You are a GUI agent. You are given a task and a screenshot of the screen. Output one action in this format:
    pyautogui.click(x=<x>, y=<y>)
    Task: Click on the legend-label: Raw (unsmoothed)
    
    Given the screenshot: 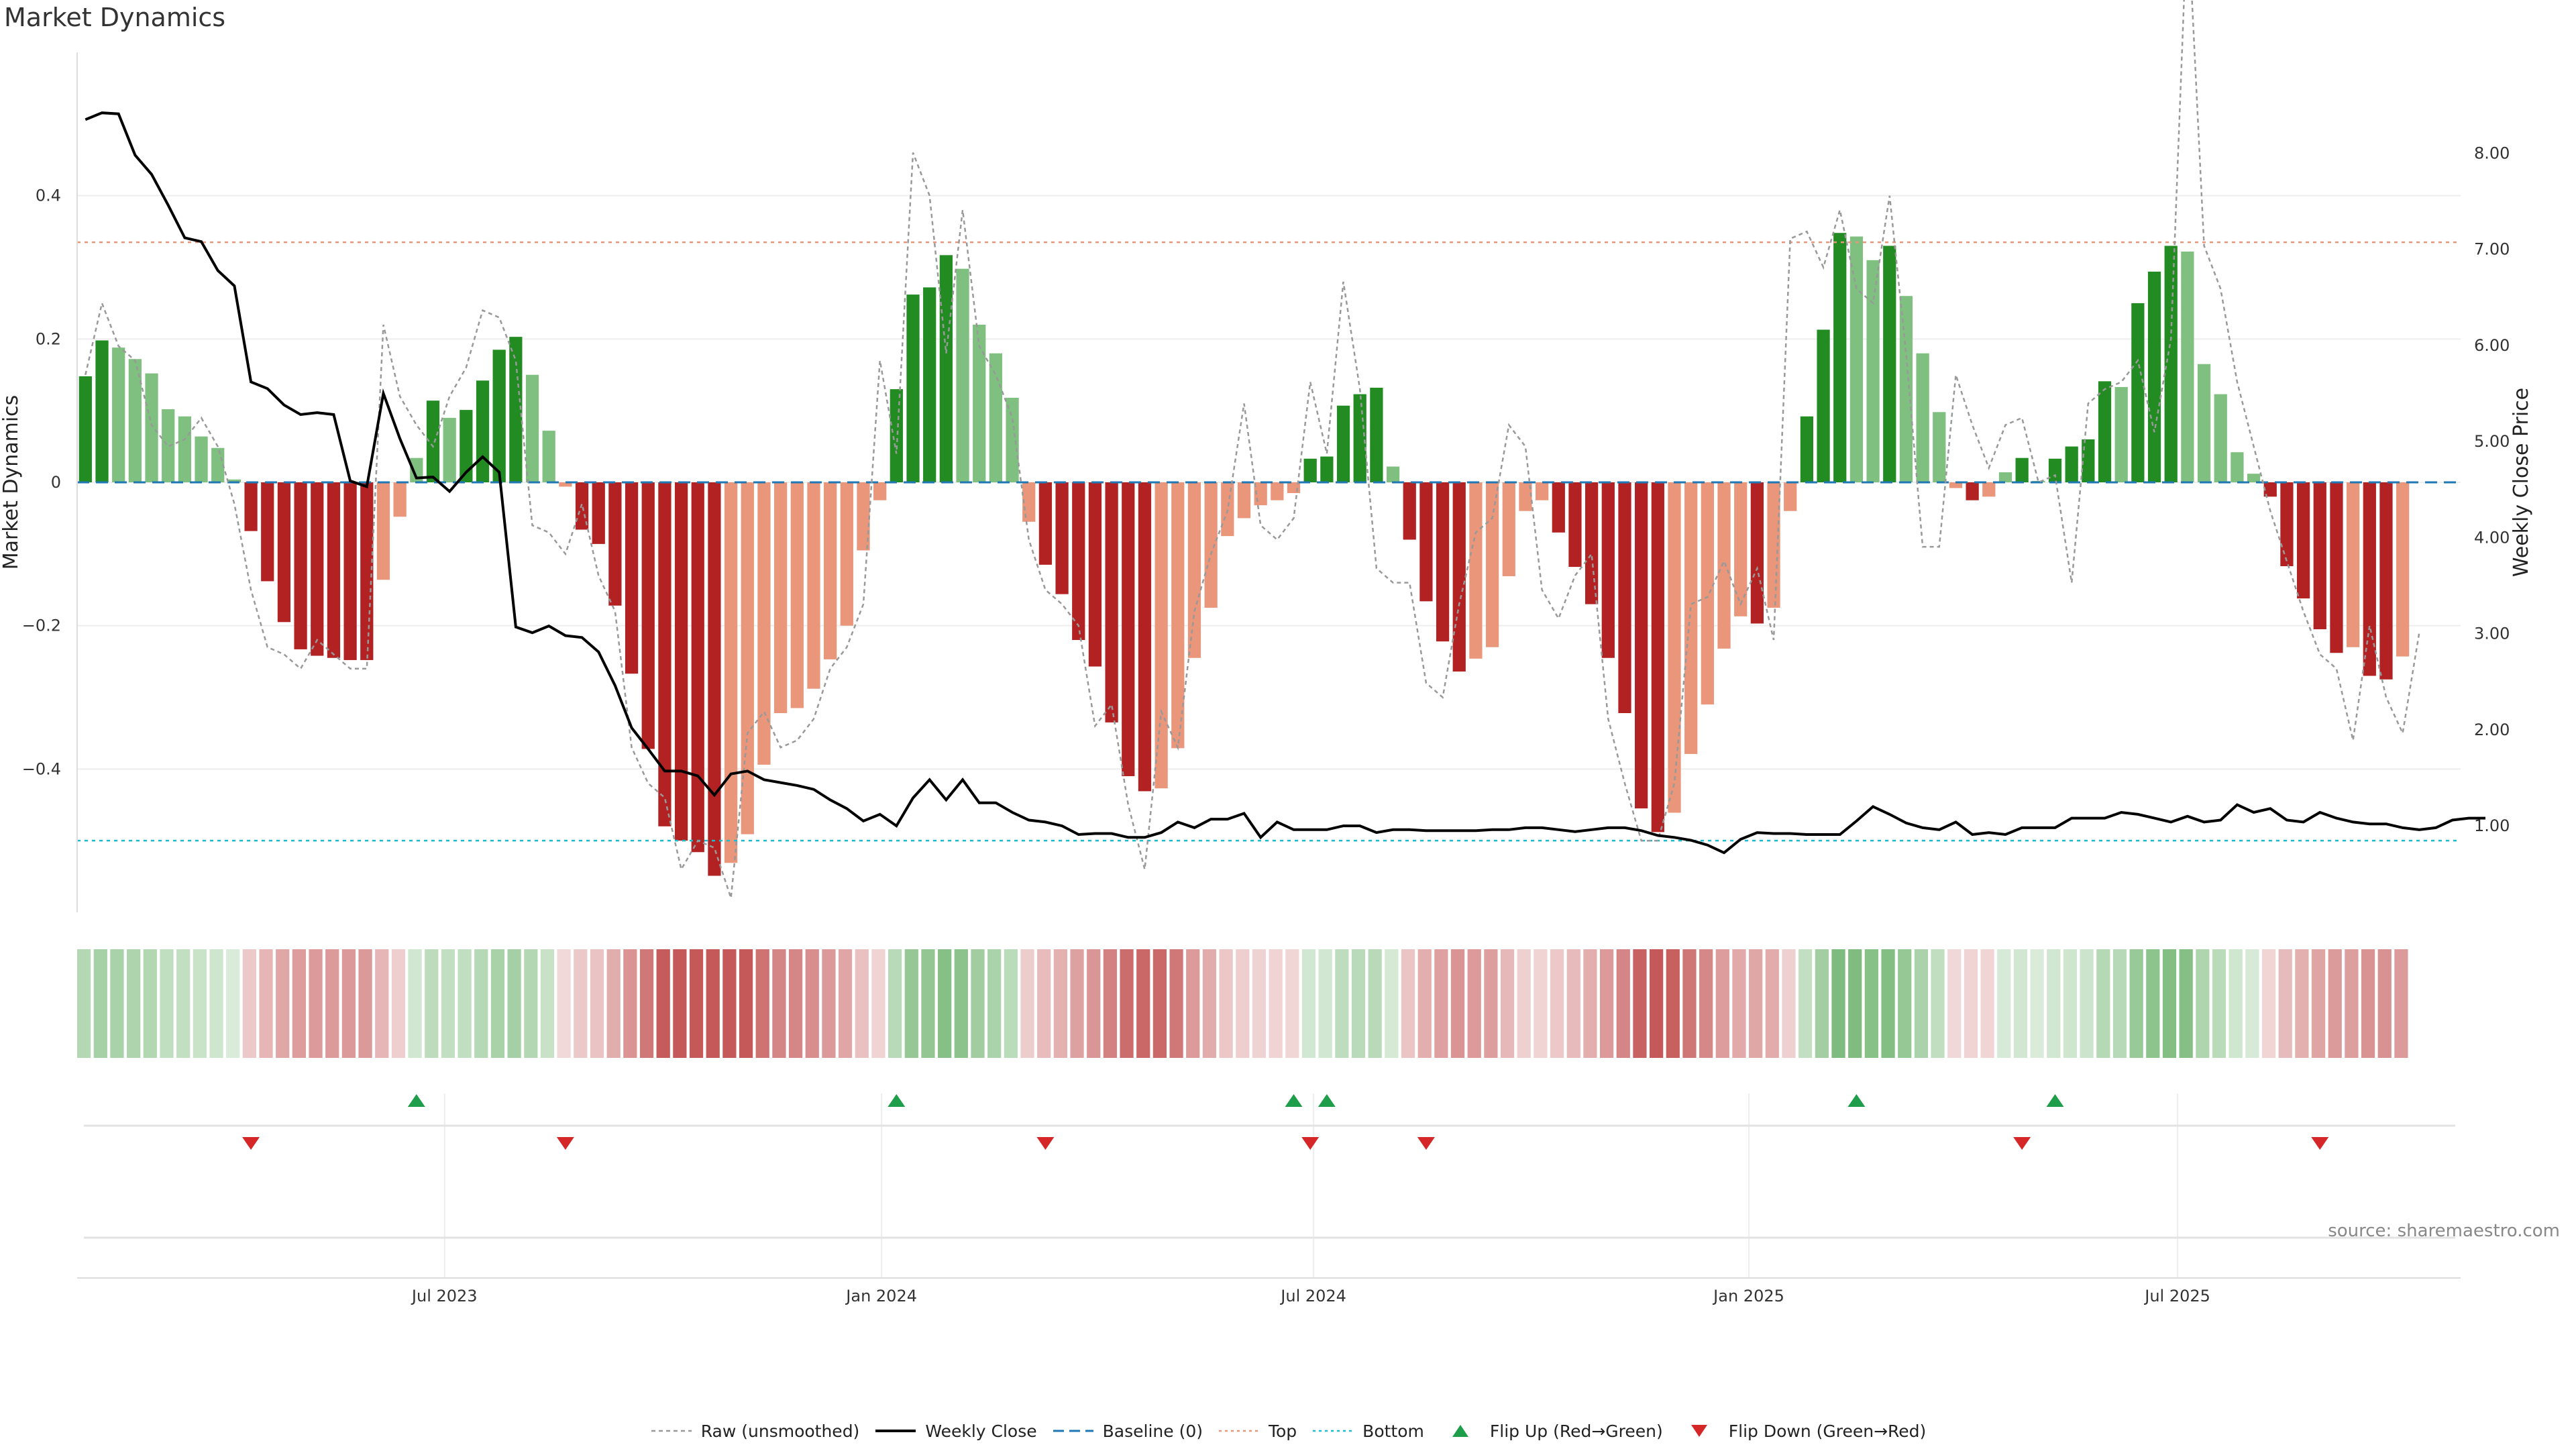 What is the action you would take?
    pyautogui.click(x=780, y=1431)
    